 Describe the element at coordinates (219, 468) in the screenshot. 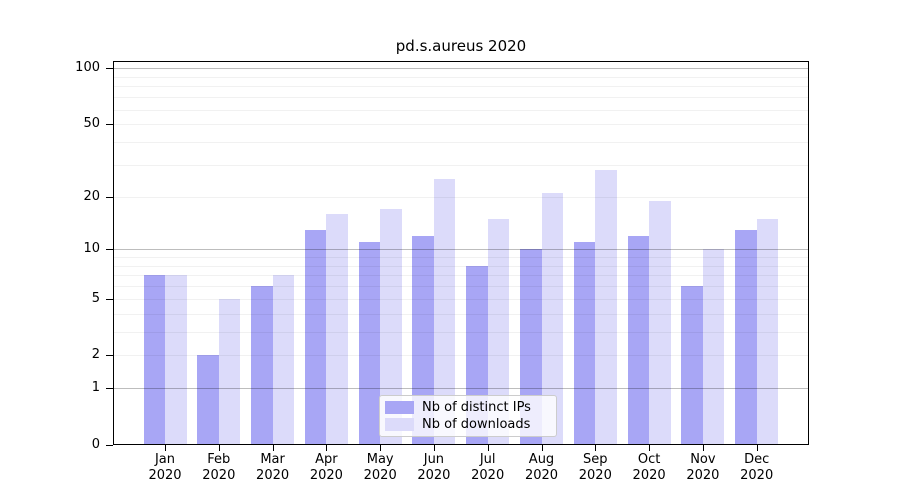

I see `x-tick-label-feb: Feb 2020` at that location.